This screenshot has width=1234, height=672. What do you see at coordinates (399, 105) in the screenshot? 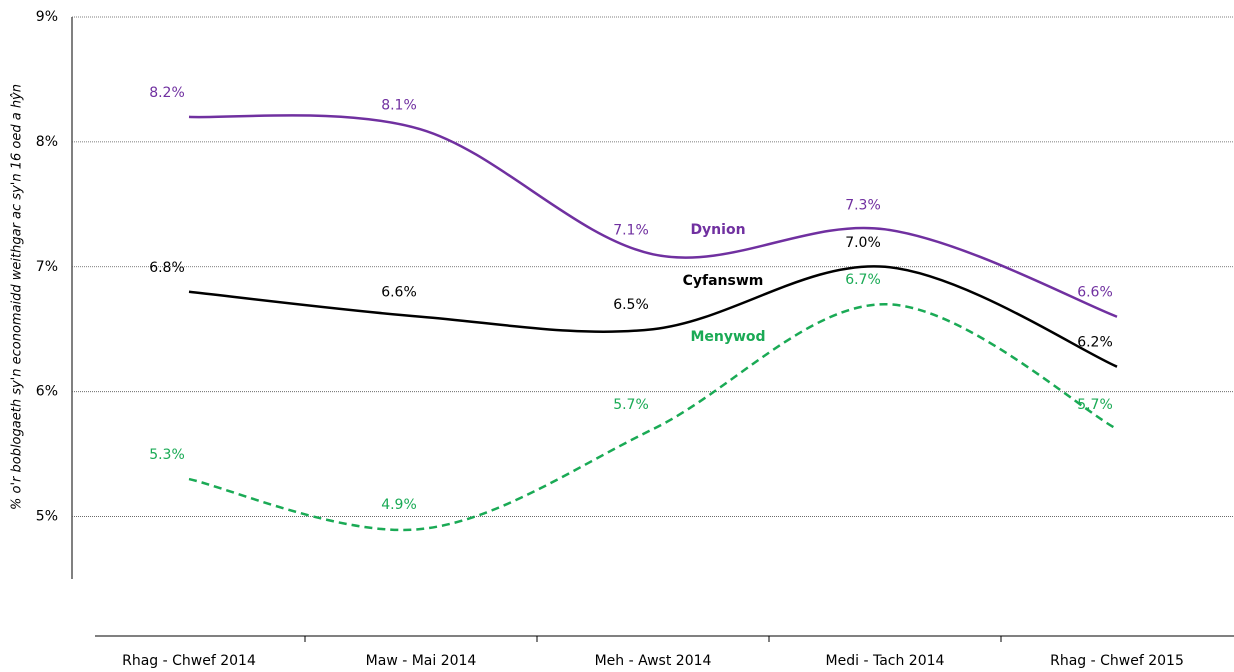
I see `data-label: 8.1%` at bounding box center [399, 105].